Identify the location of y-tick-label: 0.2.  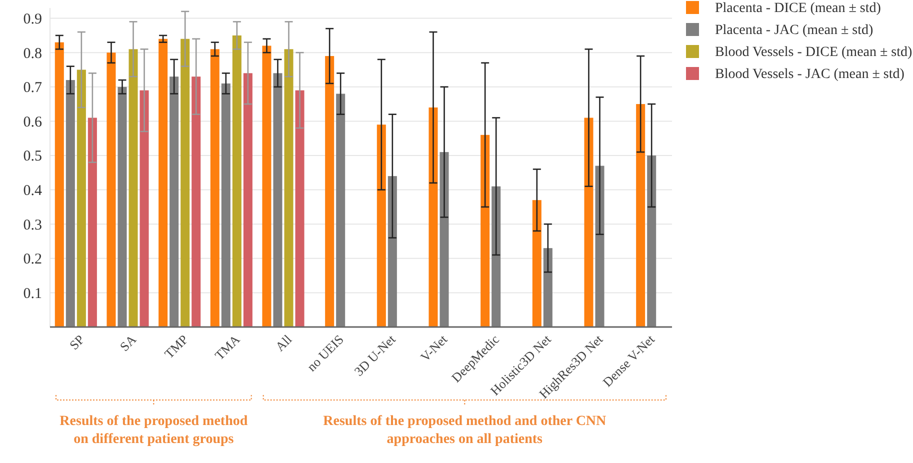
(32, 260).